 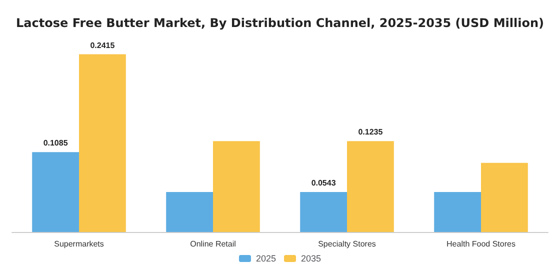 What do you see at coordinates (323, 183) in the screenshot?
I see `data-label: 0.0543` at bounding box center [323, 183].